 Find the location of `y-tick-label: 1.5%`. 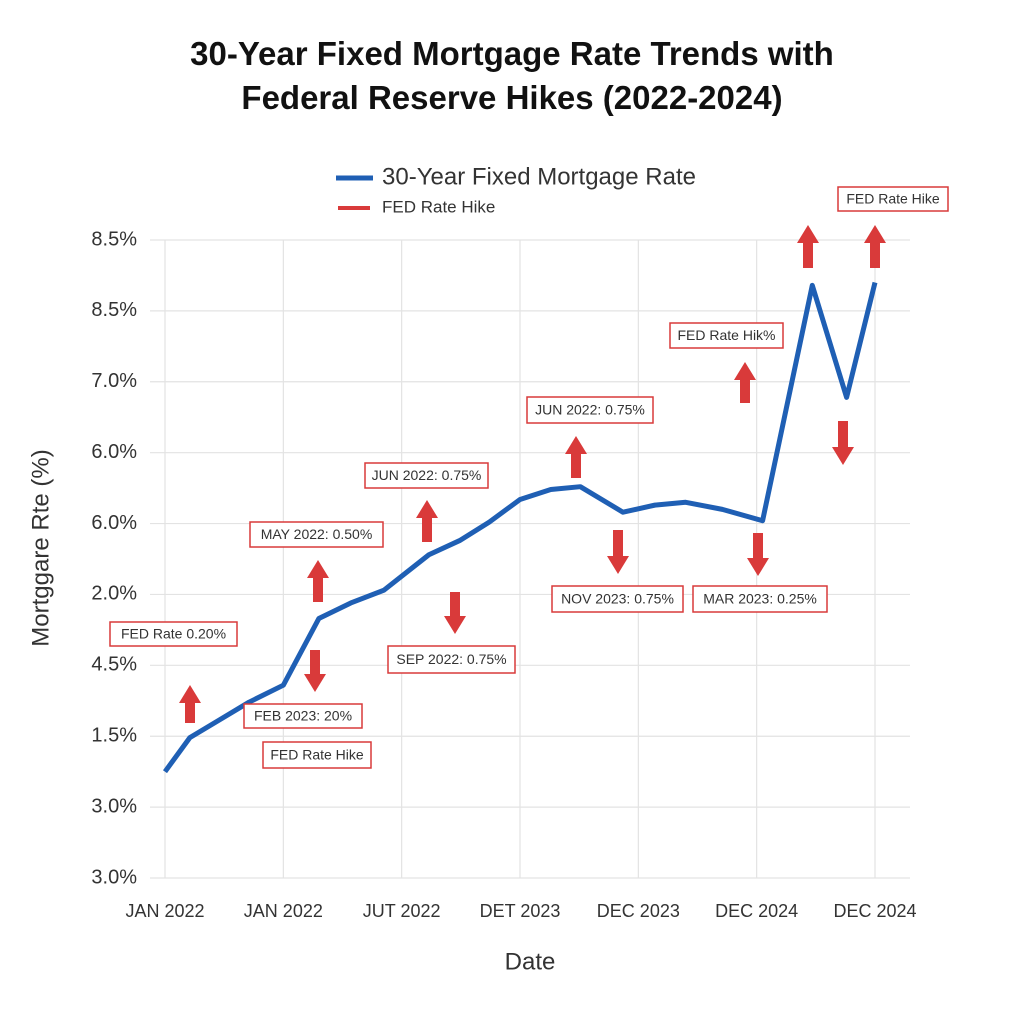

y-tick-label: 1.5% is located at coordinates (114, 736).